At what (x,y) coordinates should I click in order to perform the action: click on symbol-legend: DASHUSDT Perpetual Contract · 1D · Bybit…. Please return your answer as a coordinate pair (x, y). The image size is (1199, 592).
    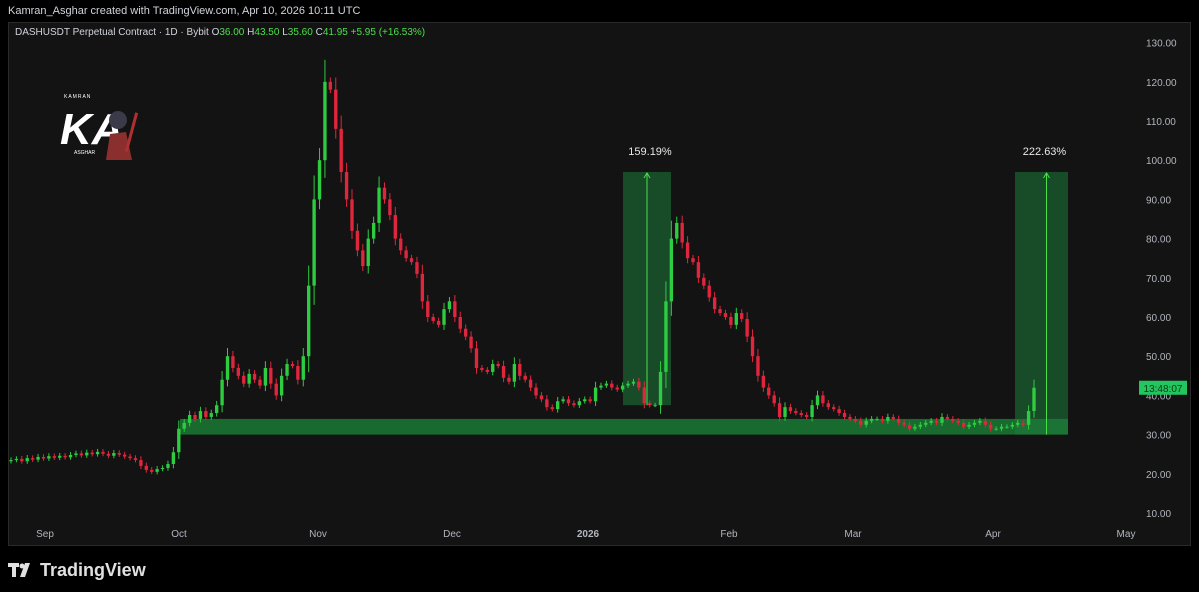
    Looking at the image, I should click on (220, 32).